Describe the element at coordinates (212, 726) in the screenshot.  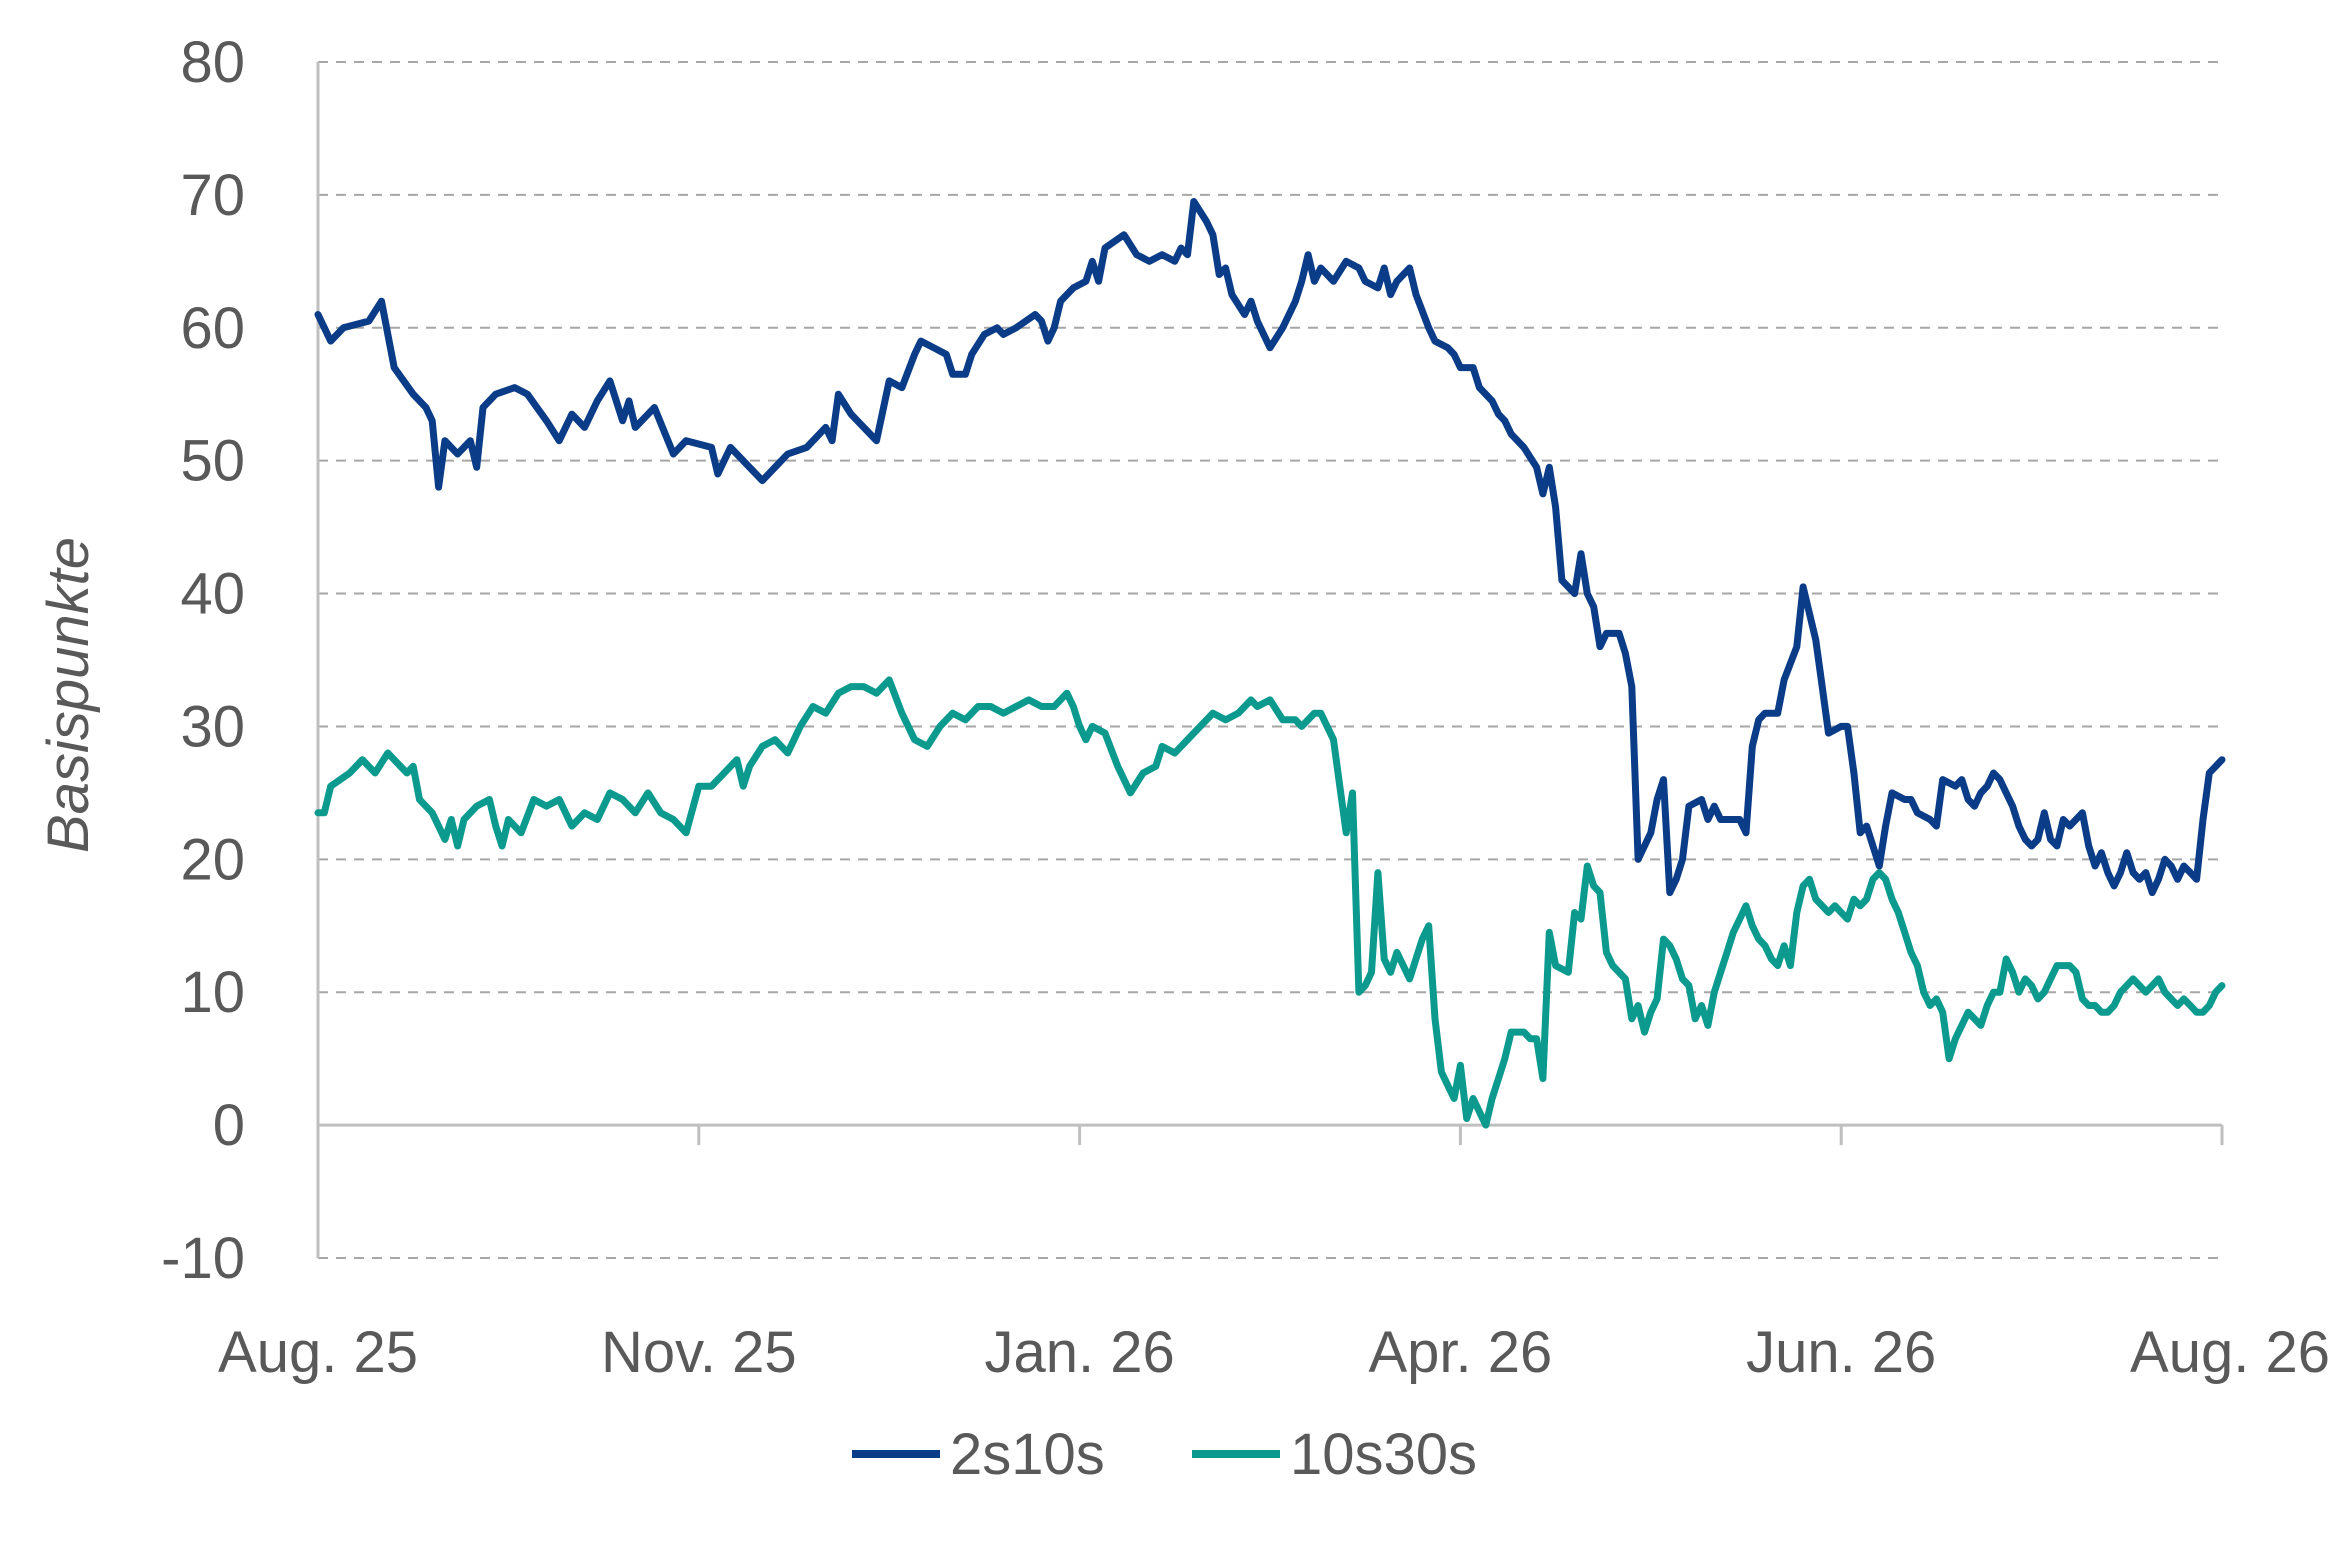
I see `y-tick-label: 30` at that location.